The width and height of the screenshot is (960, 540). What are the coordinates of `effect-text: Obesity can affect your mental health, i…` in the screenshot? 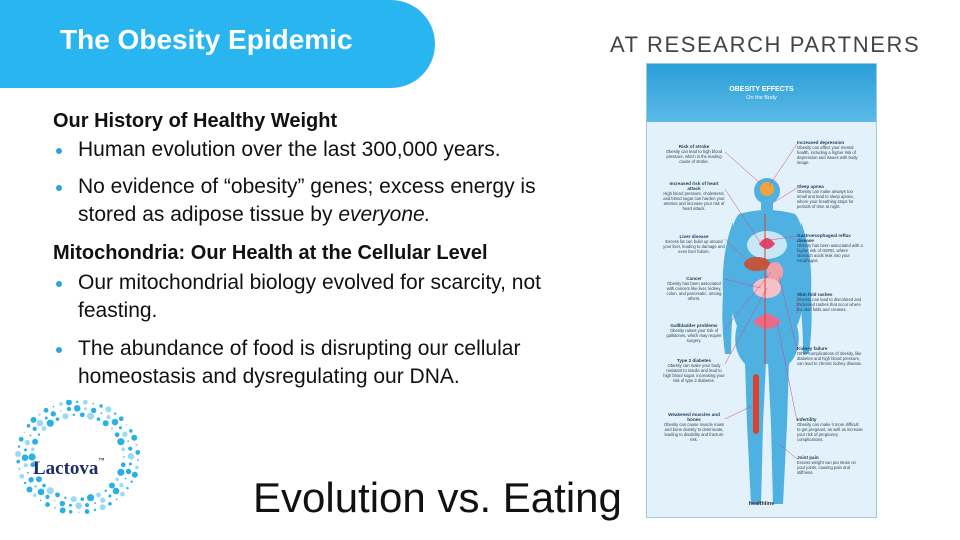 It's located at (827, 155).